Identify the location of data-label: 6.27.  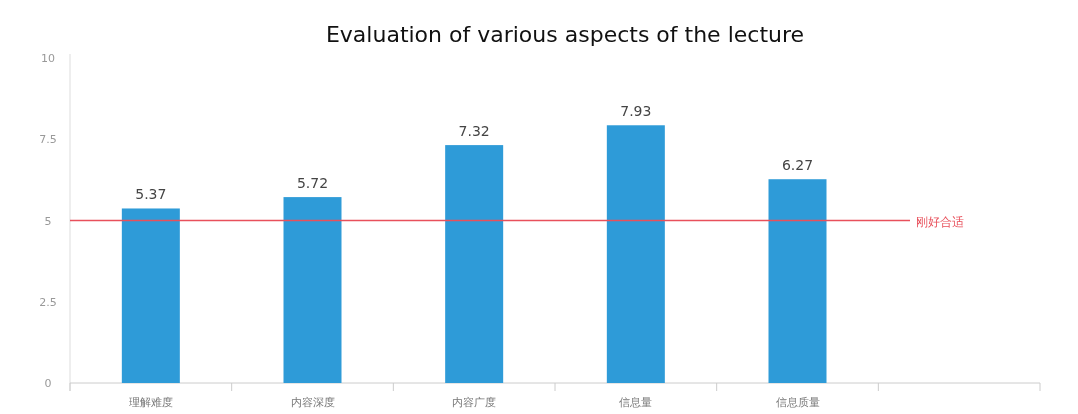
(797, 165).